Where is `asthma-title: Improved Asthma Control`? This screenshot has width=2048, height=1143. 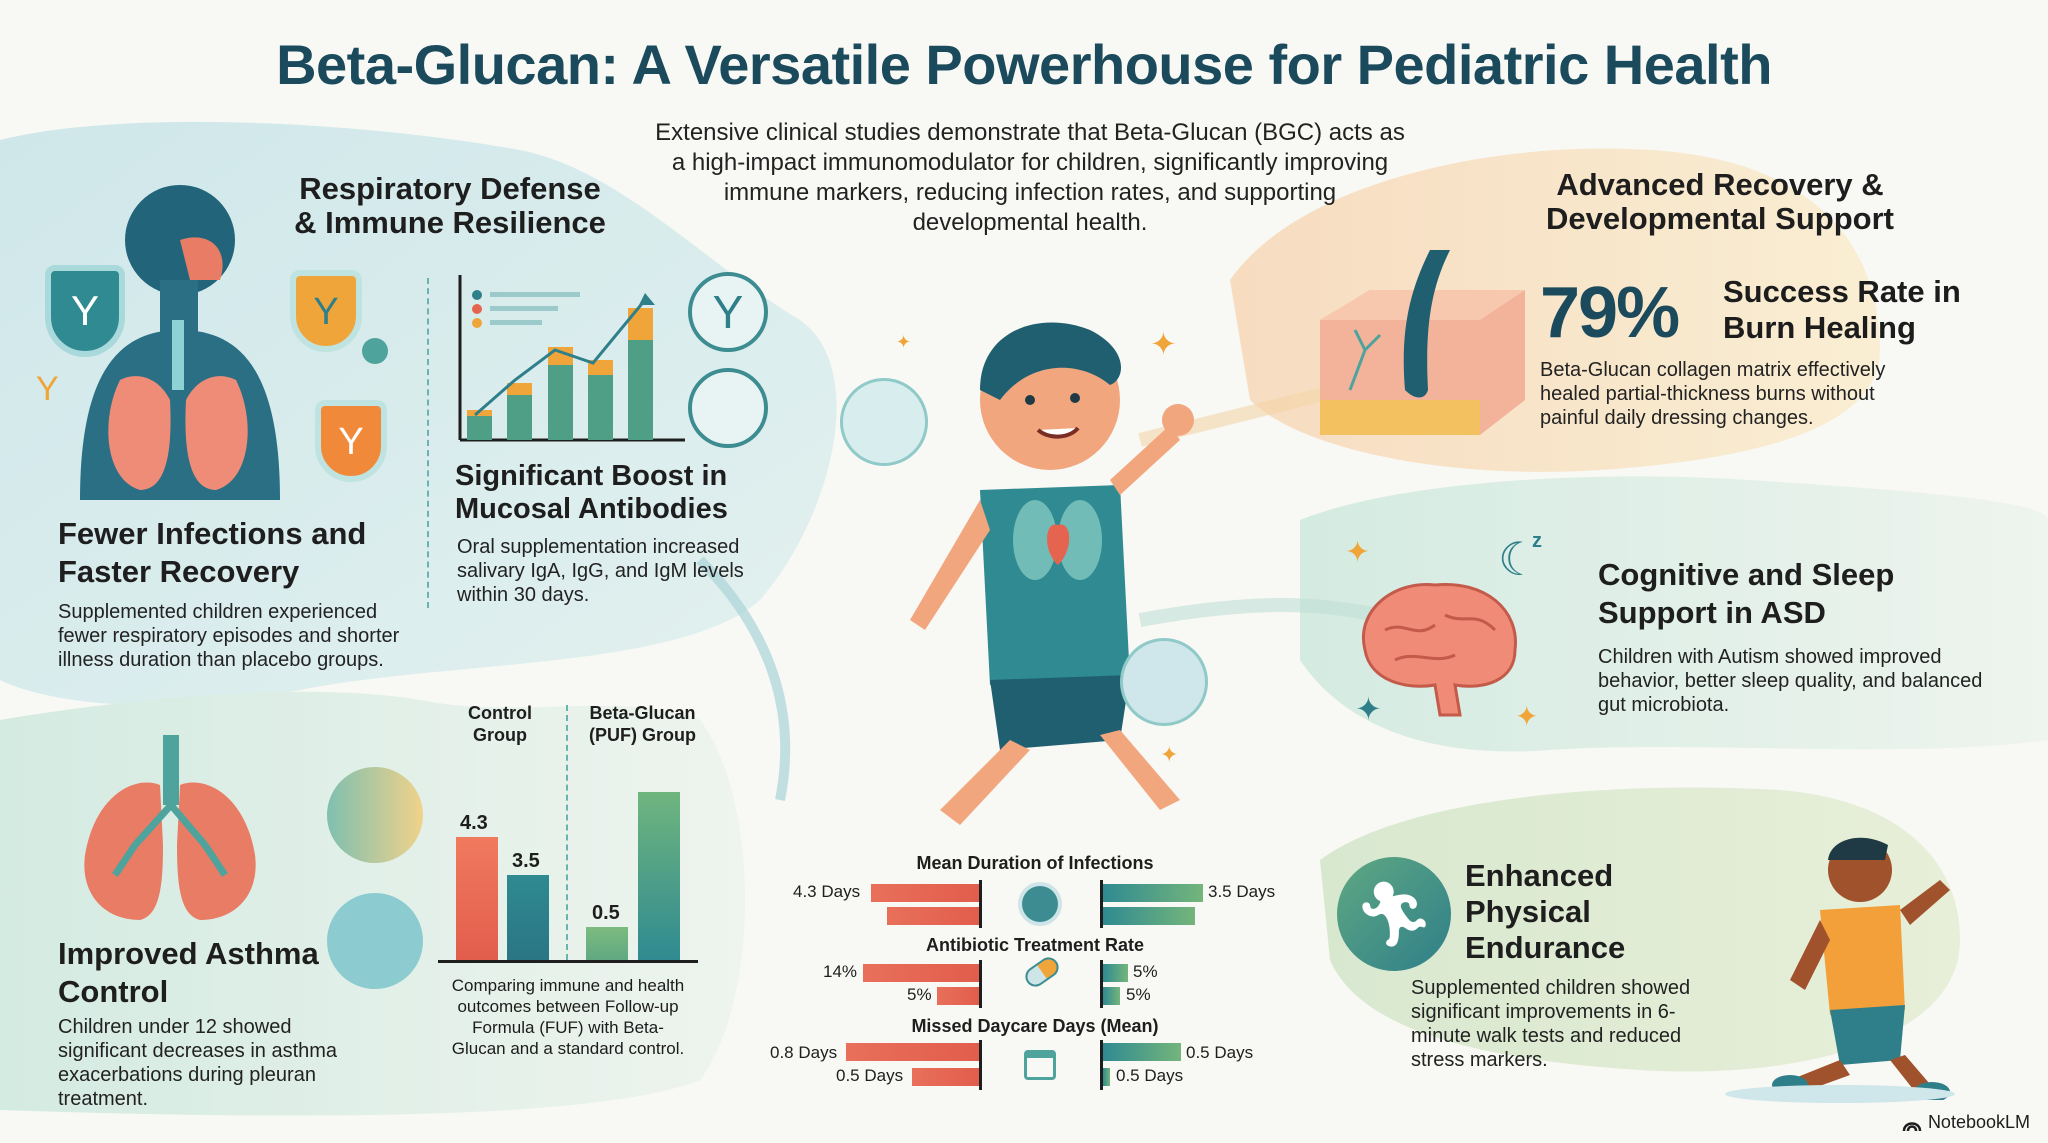
asthma-title: Improved Asthma Control is located at coordinates (188, 972).